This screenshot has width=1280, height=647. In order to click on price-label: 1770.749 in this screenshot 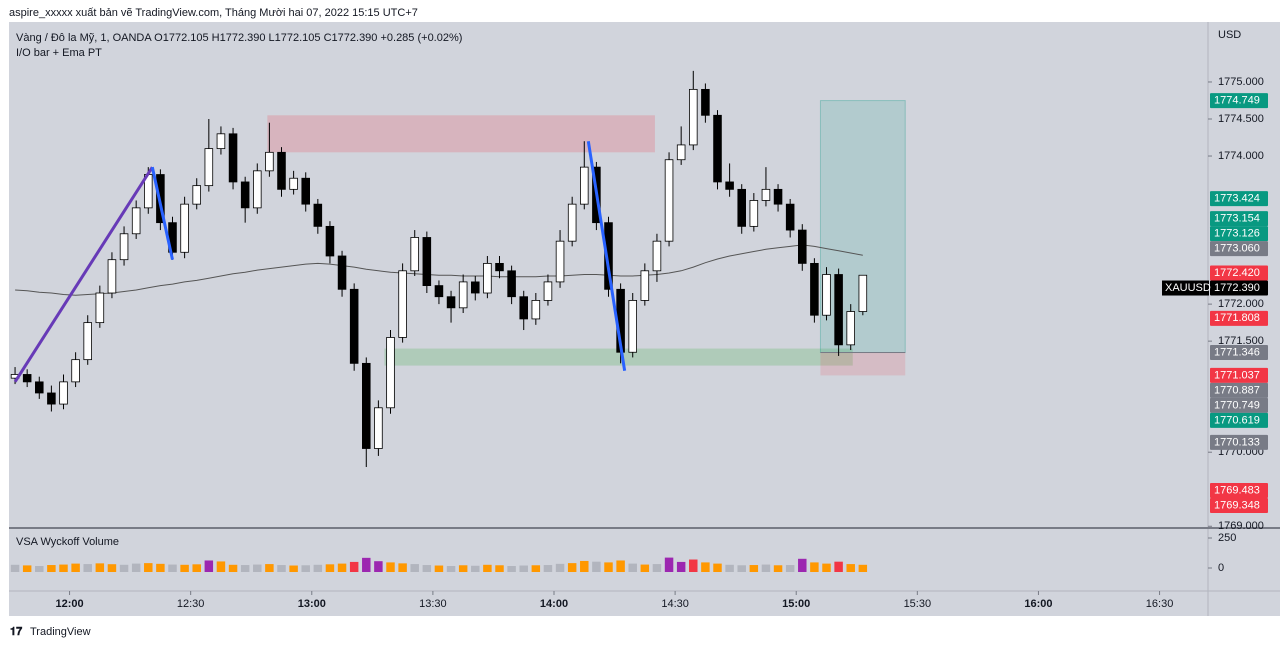, I will do `click(1237, 405)`.